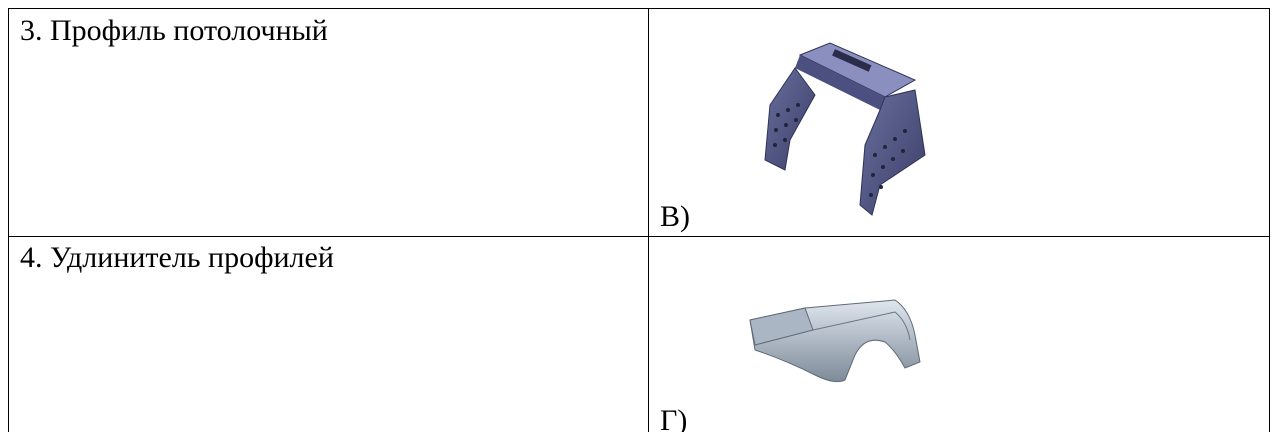 The width and height of the screenshot is (1276, 432). Describe the element at coordinates (845, 129) in the screenshot. I see `bracket-image` at that location.